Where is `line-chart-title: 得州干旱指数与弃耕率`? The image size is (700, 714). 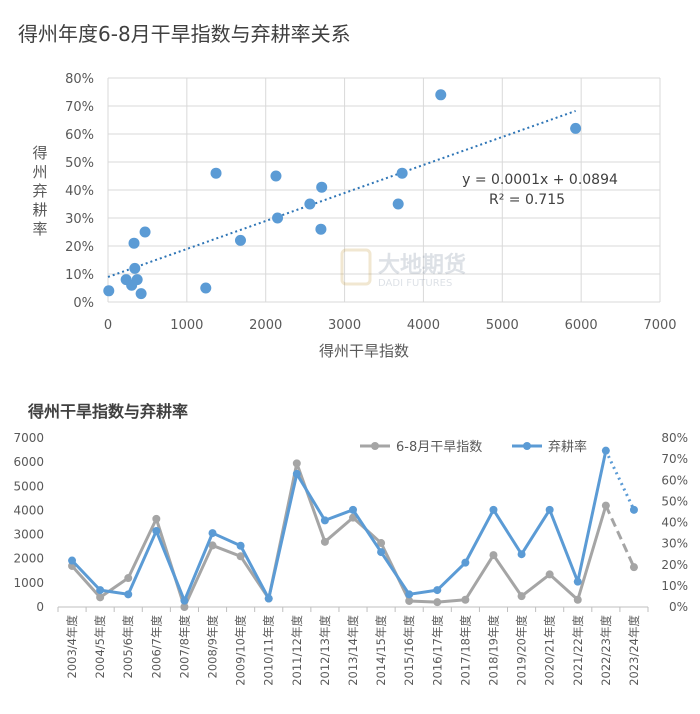 line-chart-title: 得州干旱指数与弃耕率 is located at coordinates (108, 411).